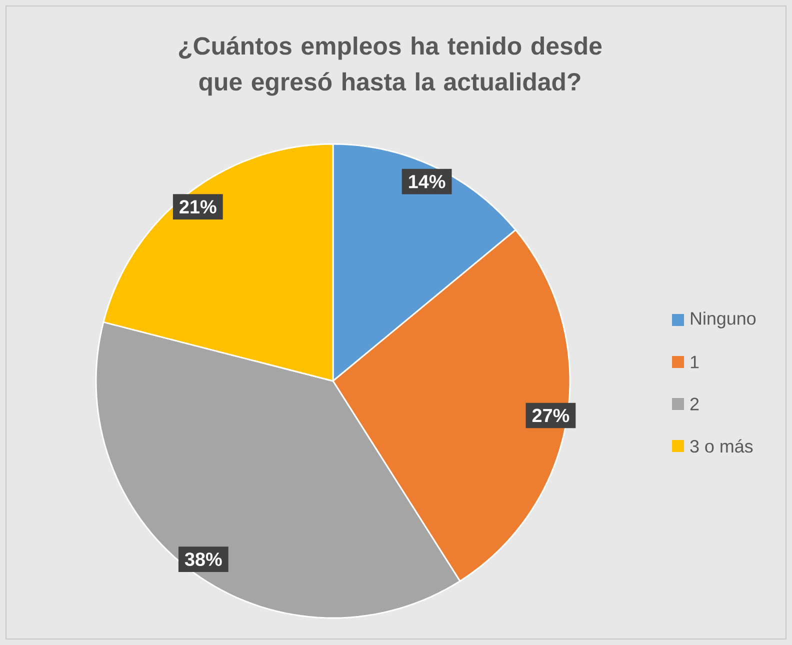 This screenshot has width=792, height=645. Describe the element at coordinates (694, 404) in the screenshot. I see `legend-label: 2` at that location.